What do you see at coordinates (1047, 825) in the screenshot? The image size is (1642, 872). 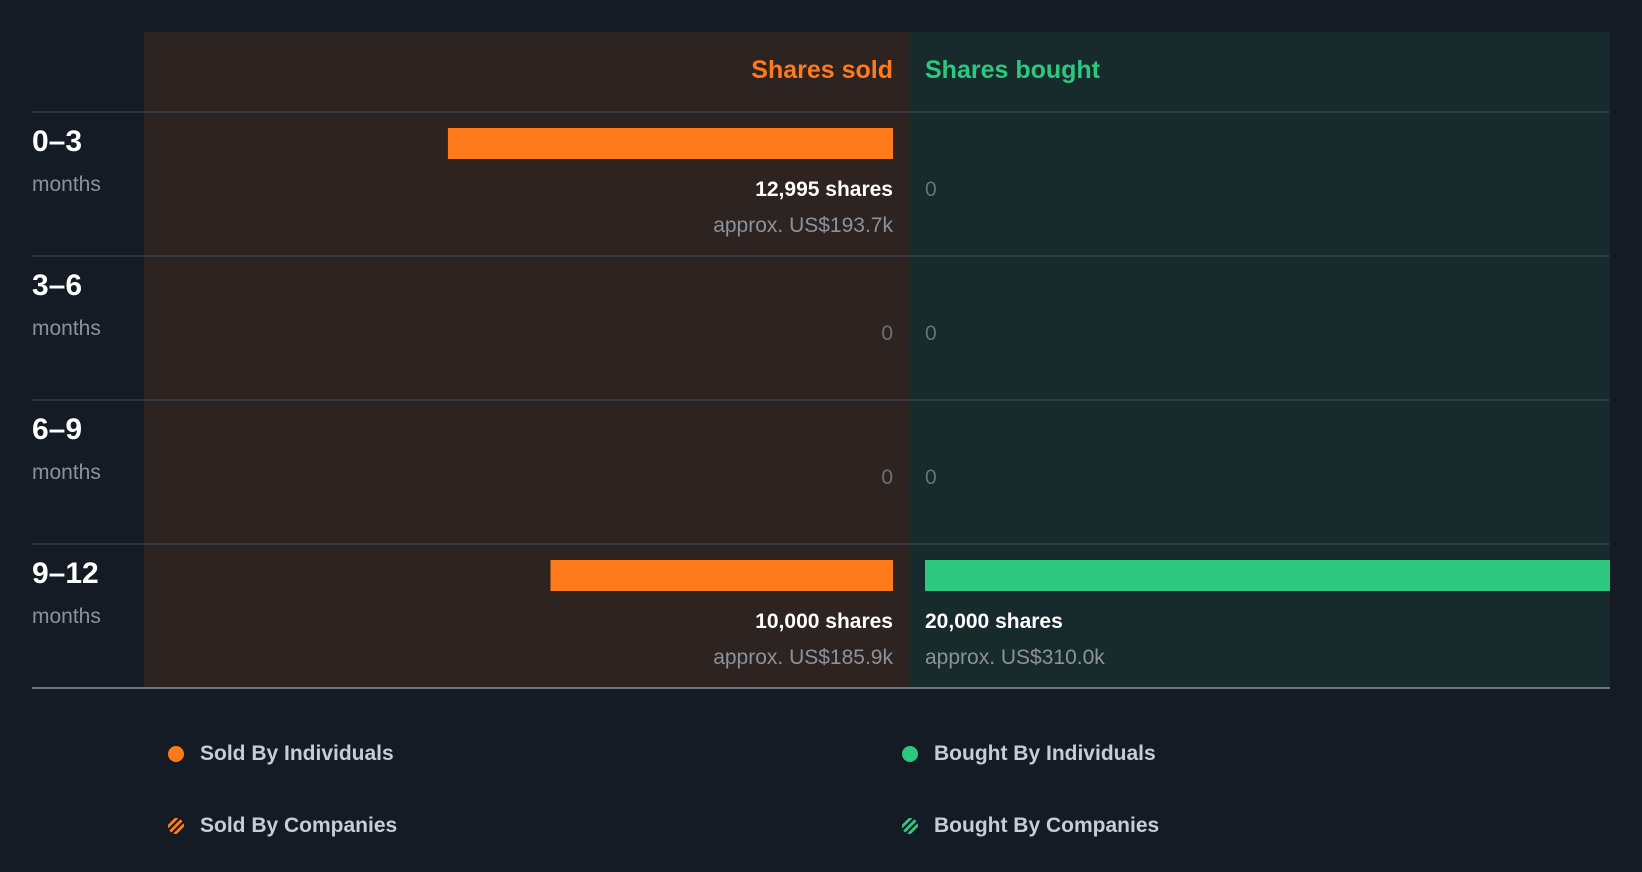 I see `legend-label: Bought By Companies` at bounding box center [1047, 825].